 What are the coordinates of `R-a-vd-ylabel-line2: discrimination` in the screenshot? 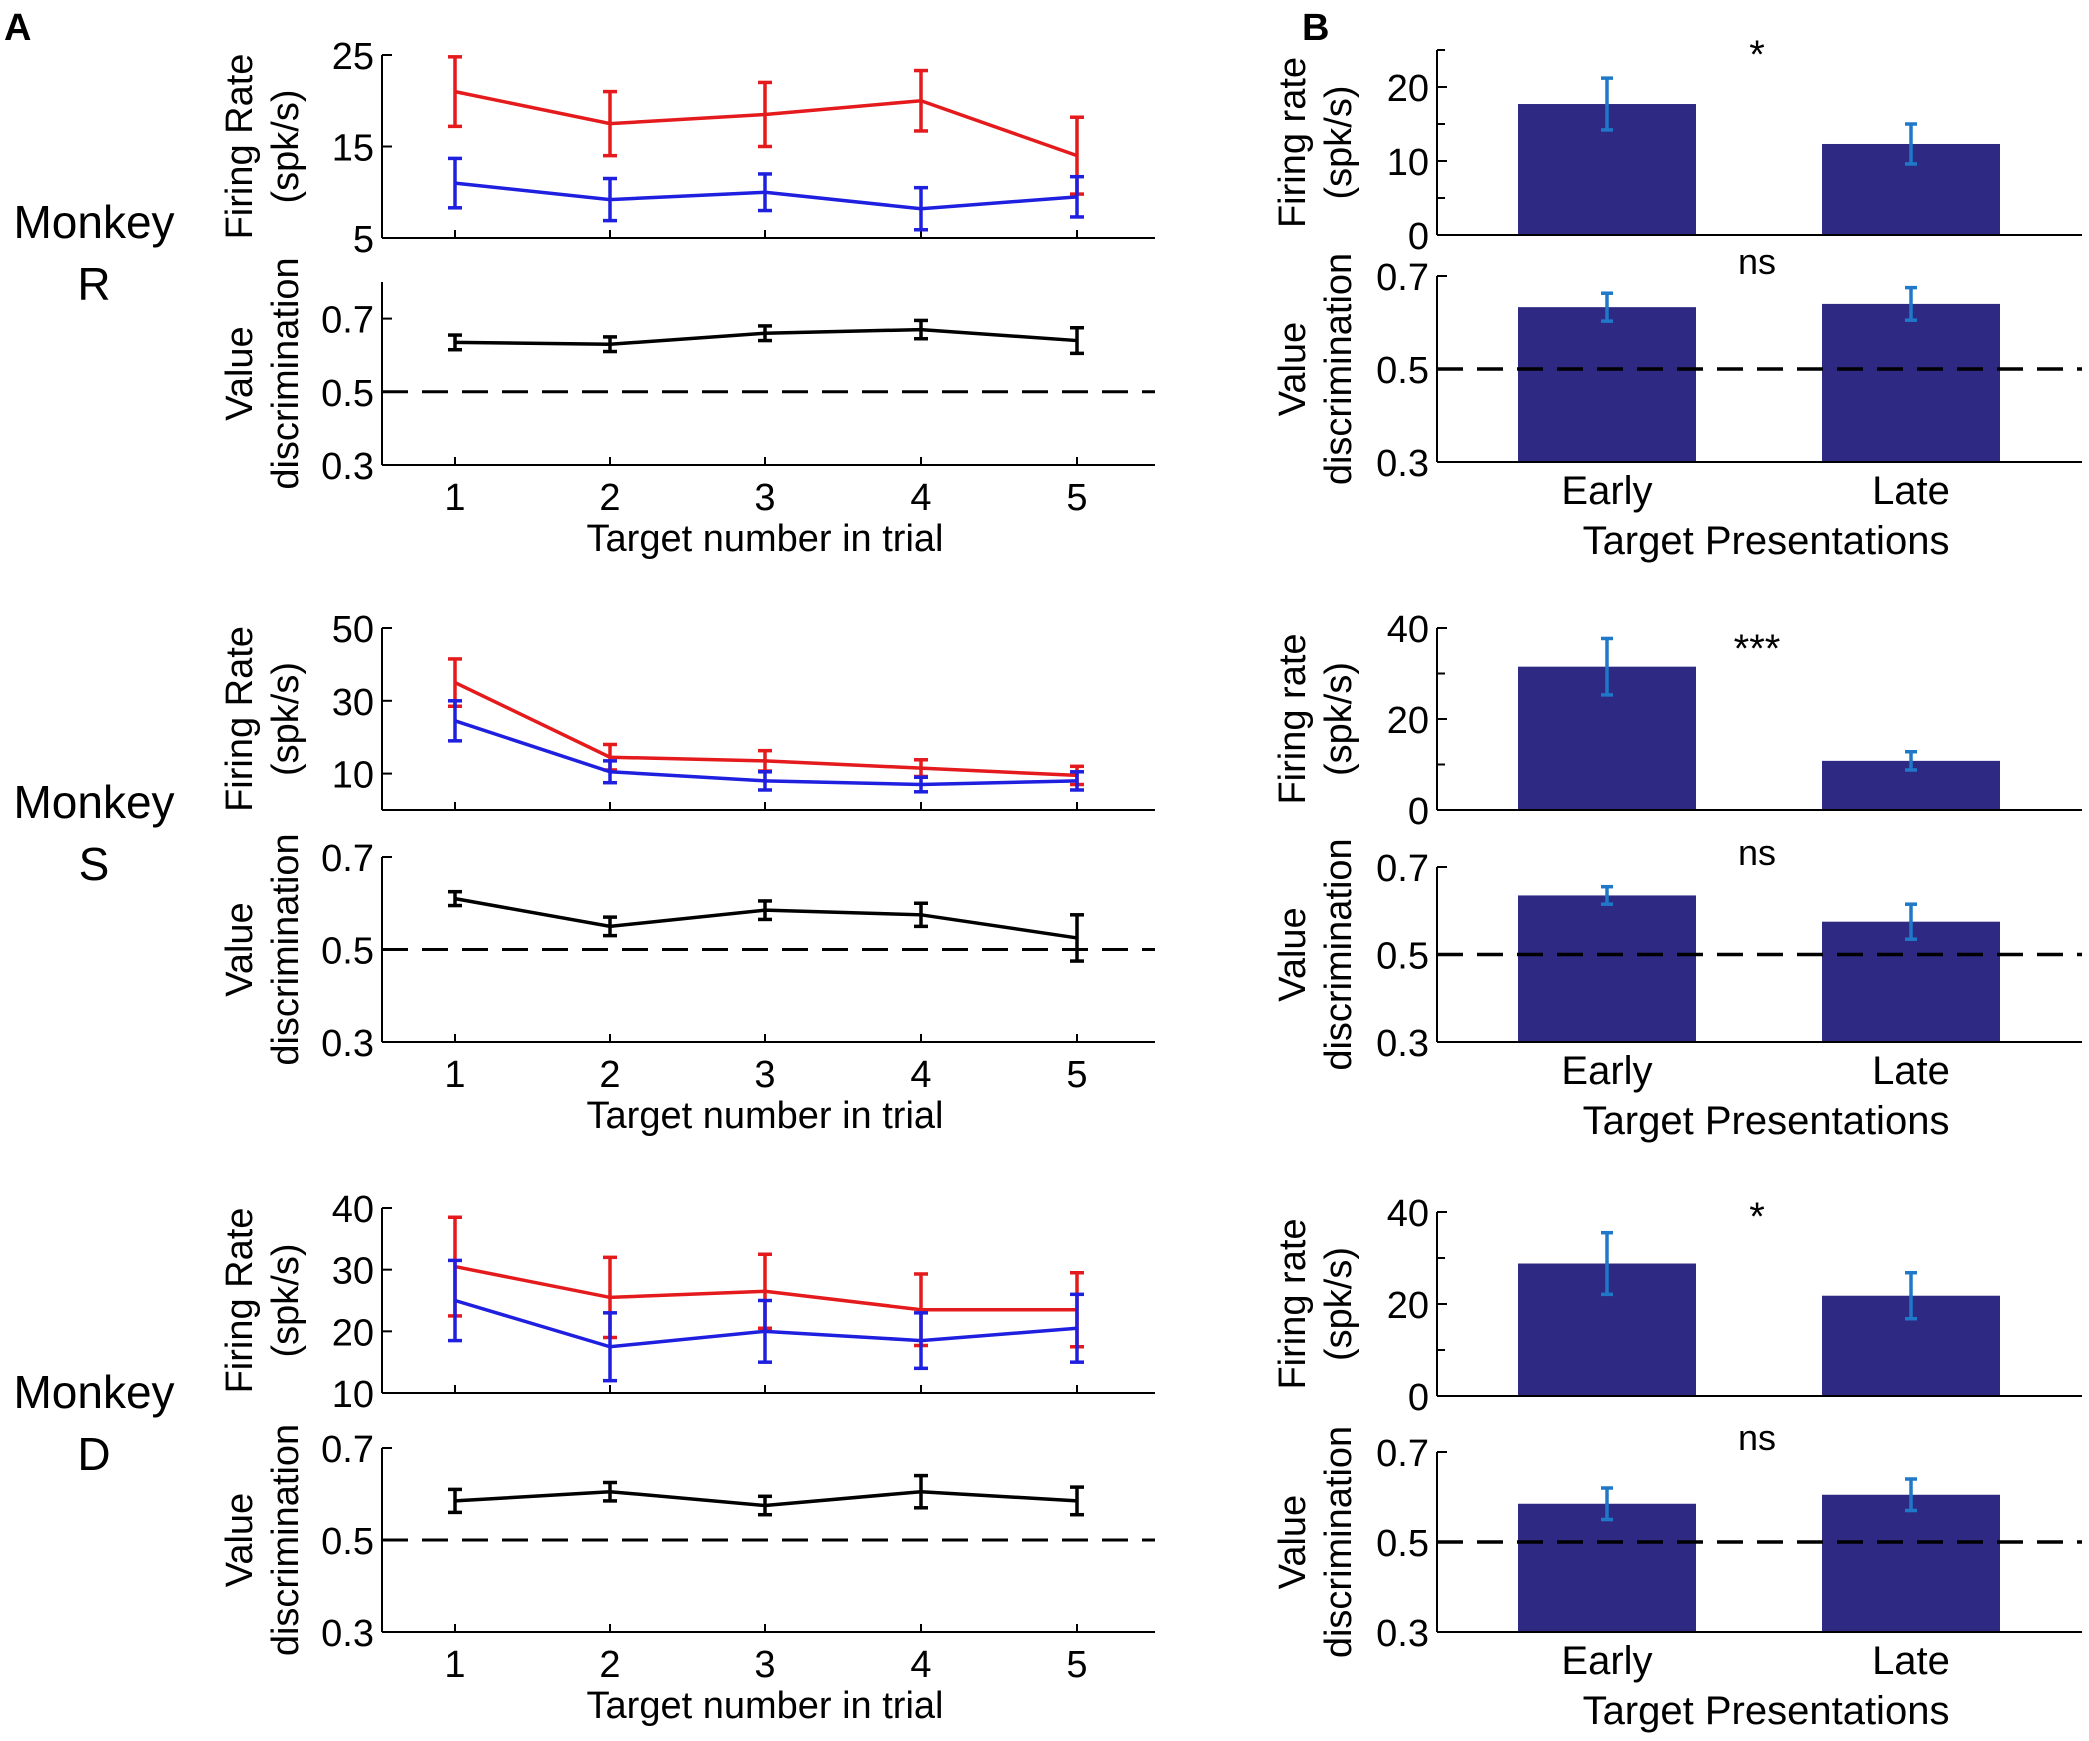 It's located at (286, 373).